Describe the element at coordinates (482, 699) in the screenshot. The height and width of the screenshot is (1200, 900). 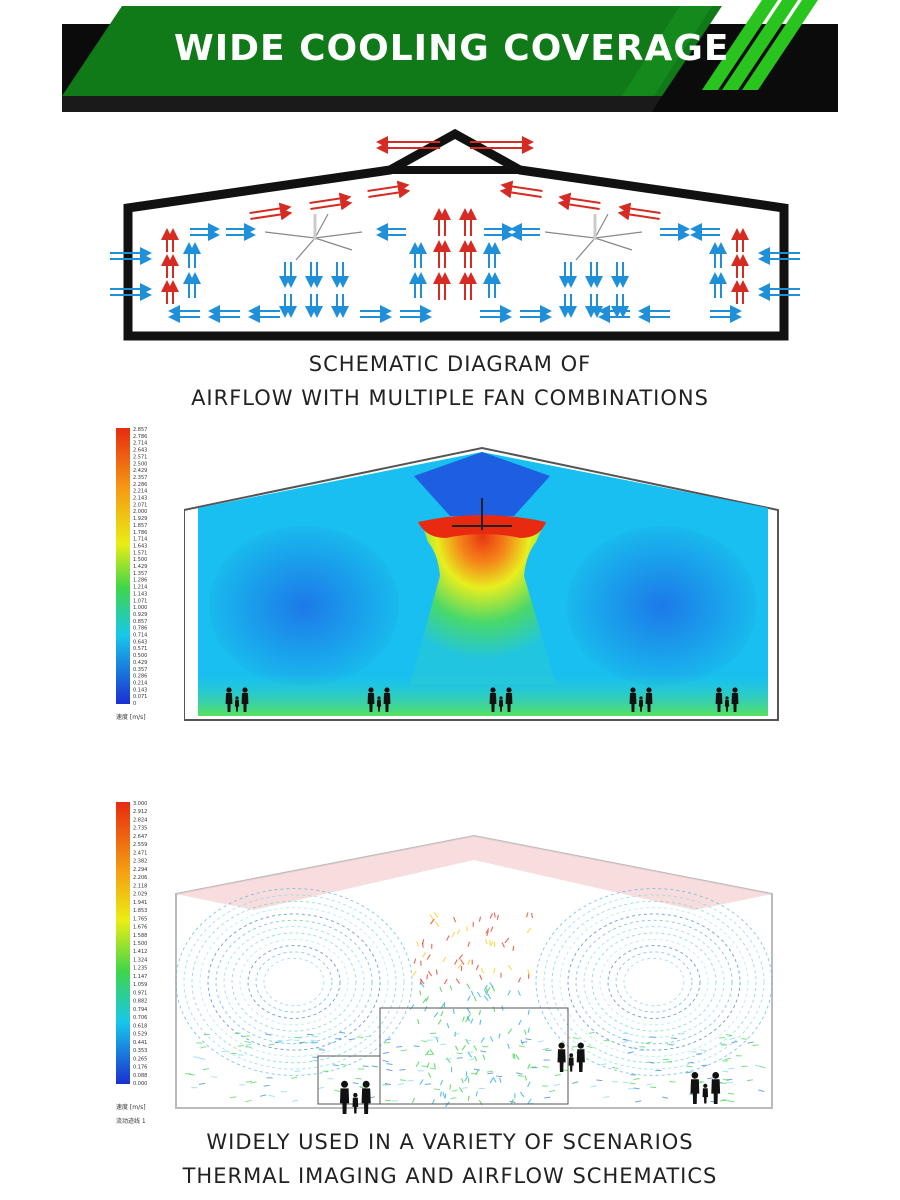
I see `people-silhouettes` at that location.